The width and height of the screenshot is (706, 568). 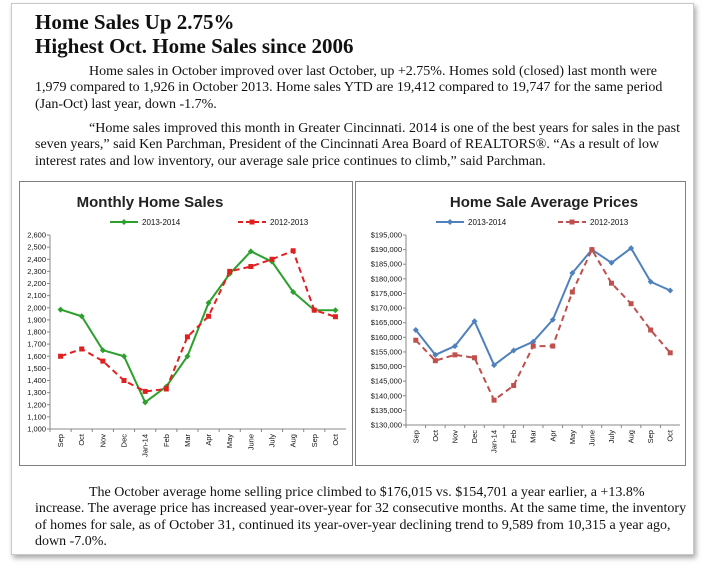 I want to click on y-tick-label: $130,000, so click(x=386, y=425).